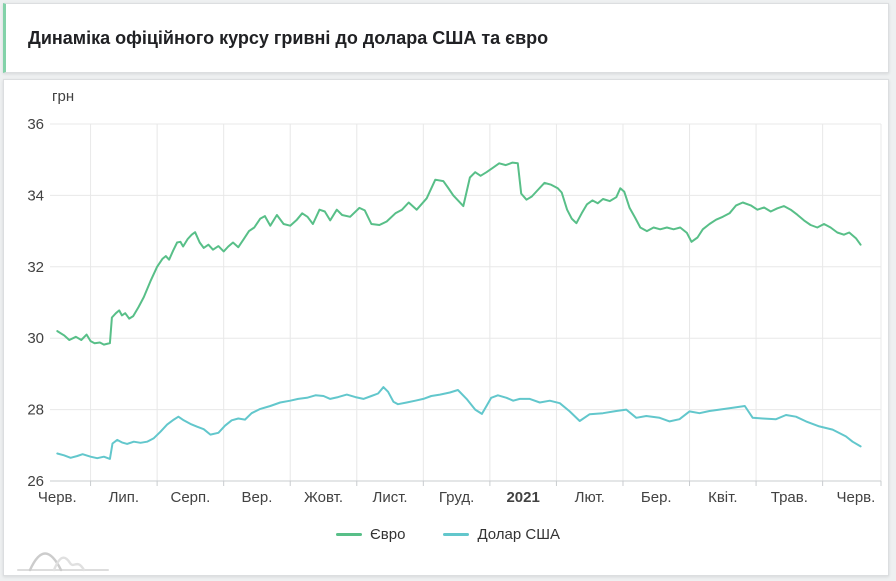  What do you see at coordinates (35, 195) in the screenshot?
I see `svg-text: 34` at bounding box center [35, 195].